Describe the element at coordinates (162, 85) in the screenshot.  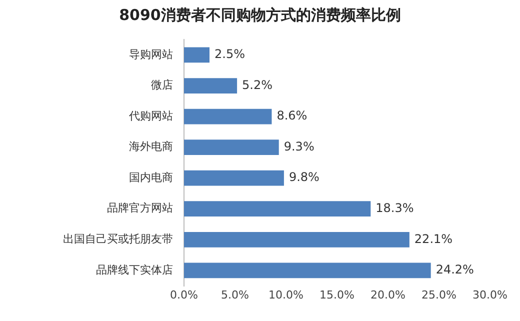
I see `y-tick-label: 微店` at that location.